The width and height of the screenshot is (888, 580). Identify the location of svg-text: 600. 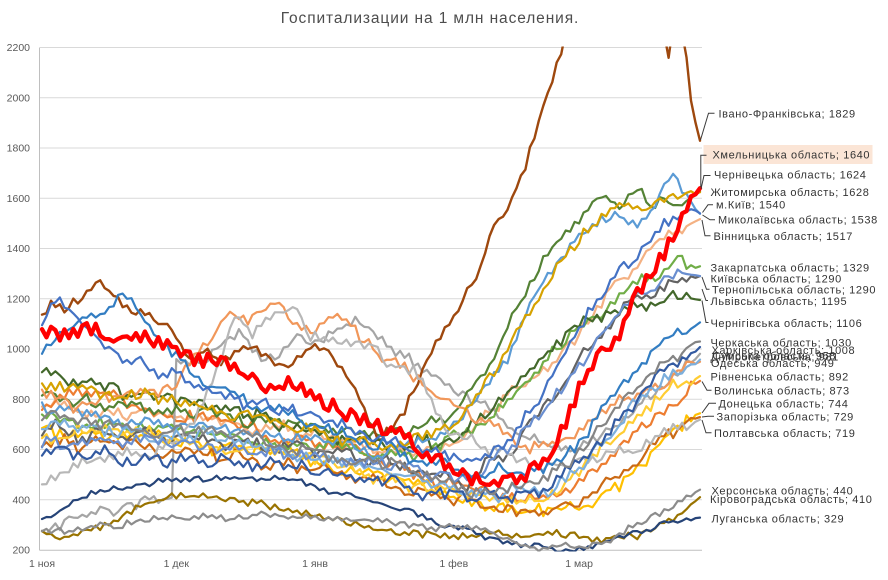
(21, 450).